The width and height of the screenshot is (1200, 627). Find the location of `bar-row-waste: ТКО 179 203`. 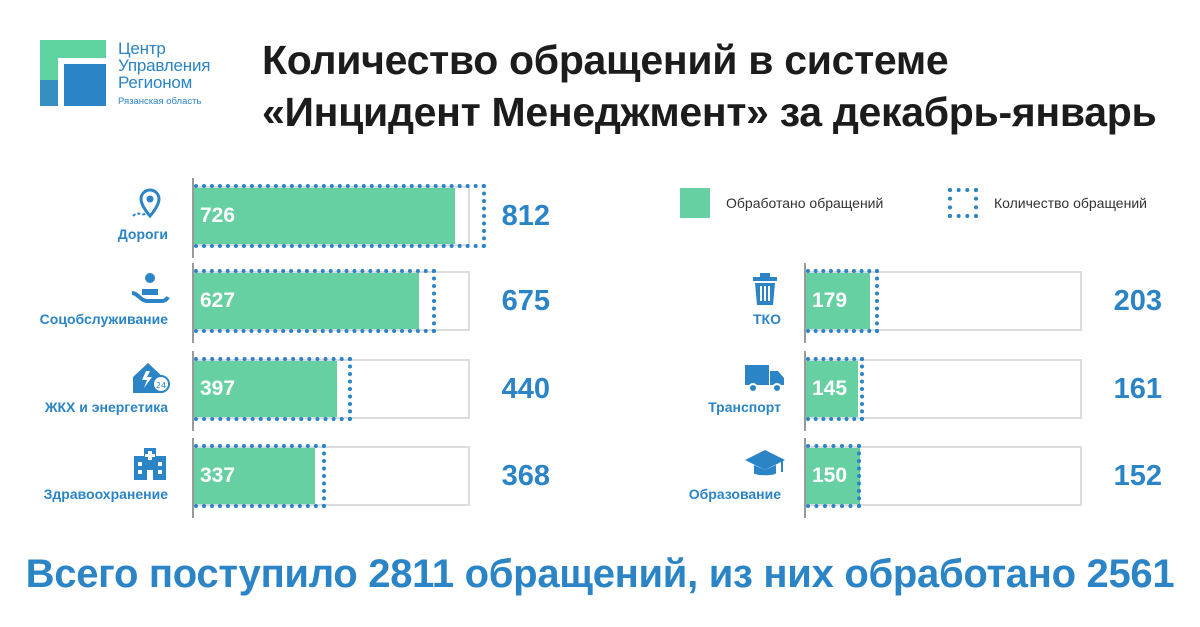

bar-row-waste: ТКО 179 203 is located at coordinates (600, 303).